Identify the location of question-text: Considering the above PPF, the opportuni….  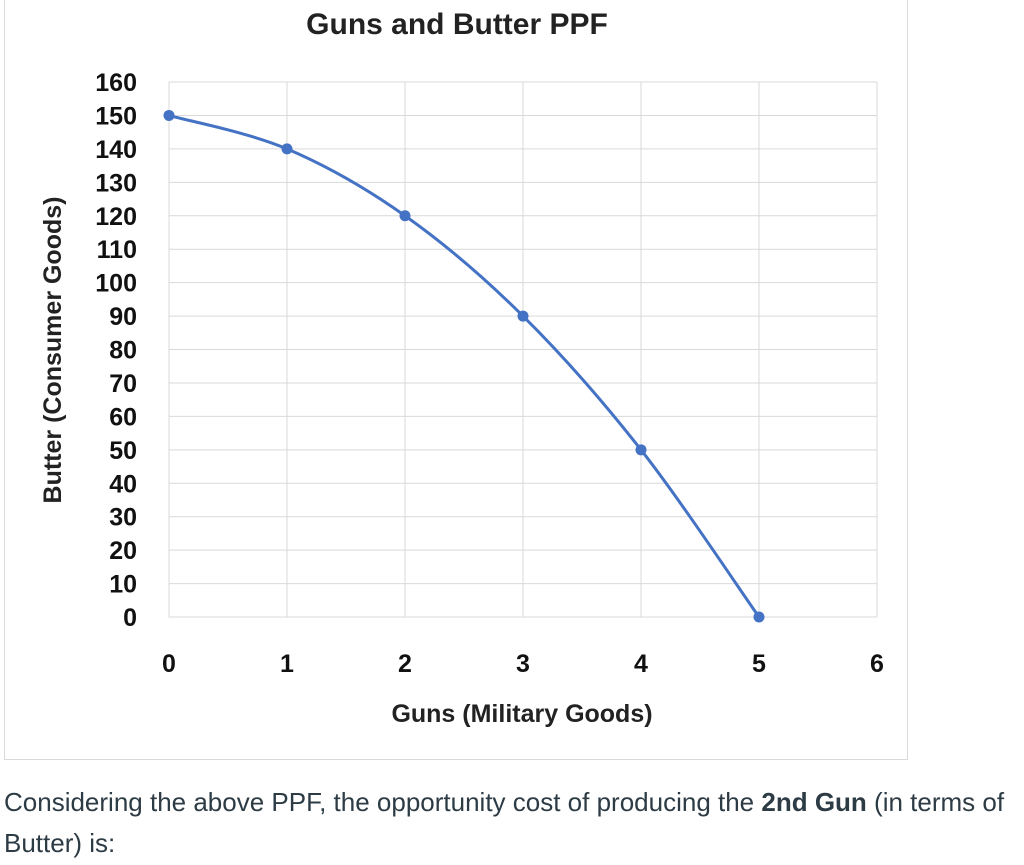
(509, 823).